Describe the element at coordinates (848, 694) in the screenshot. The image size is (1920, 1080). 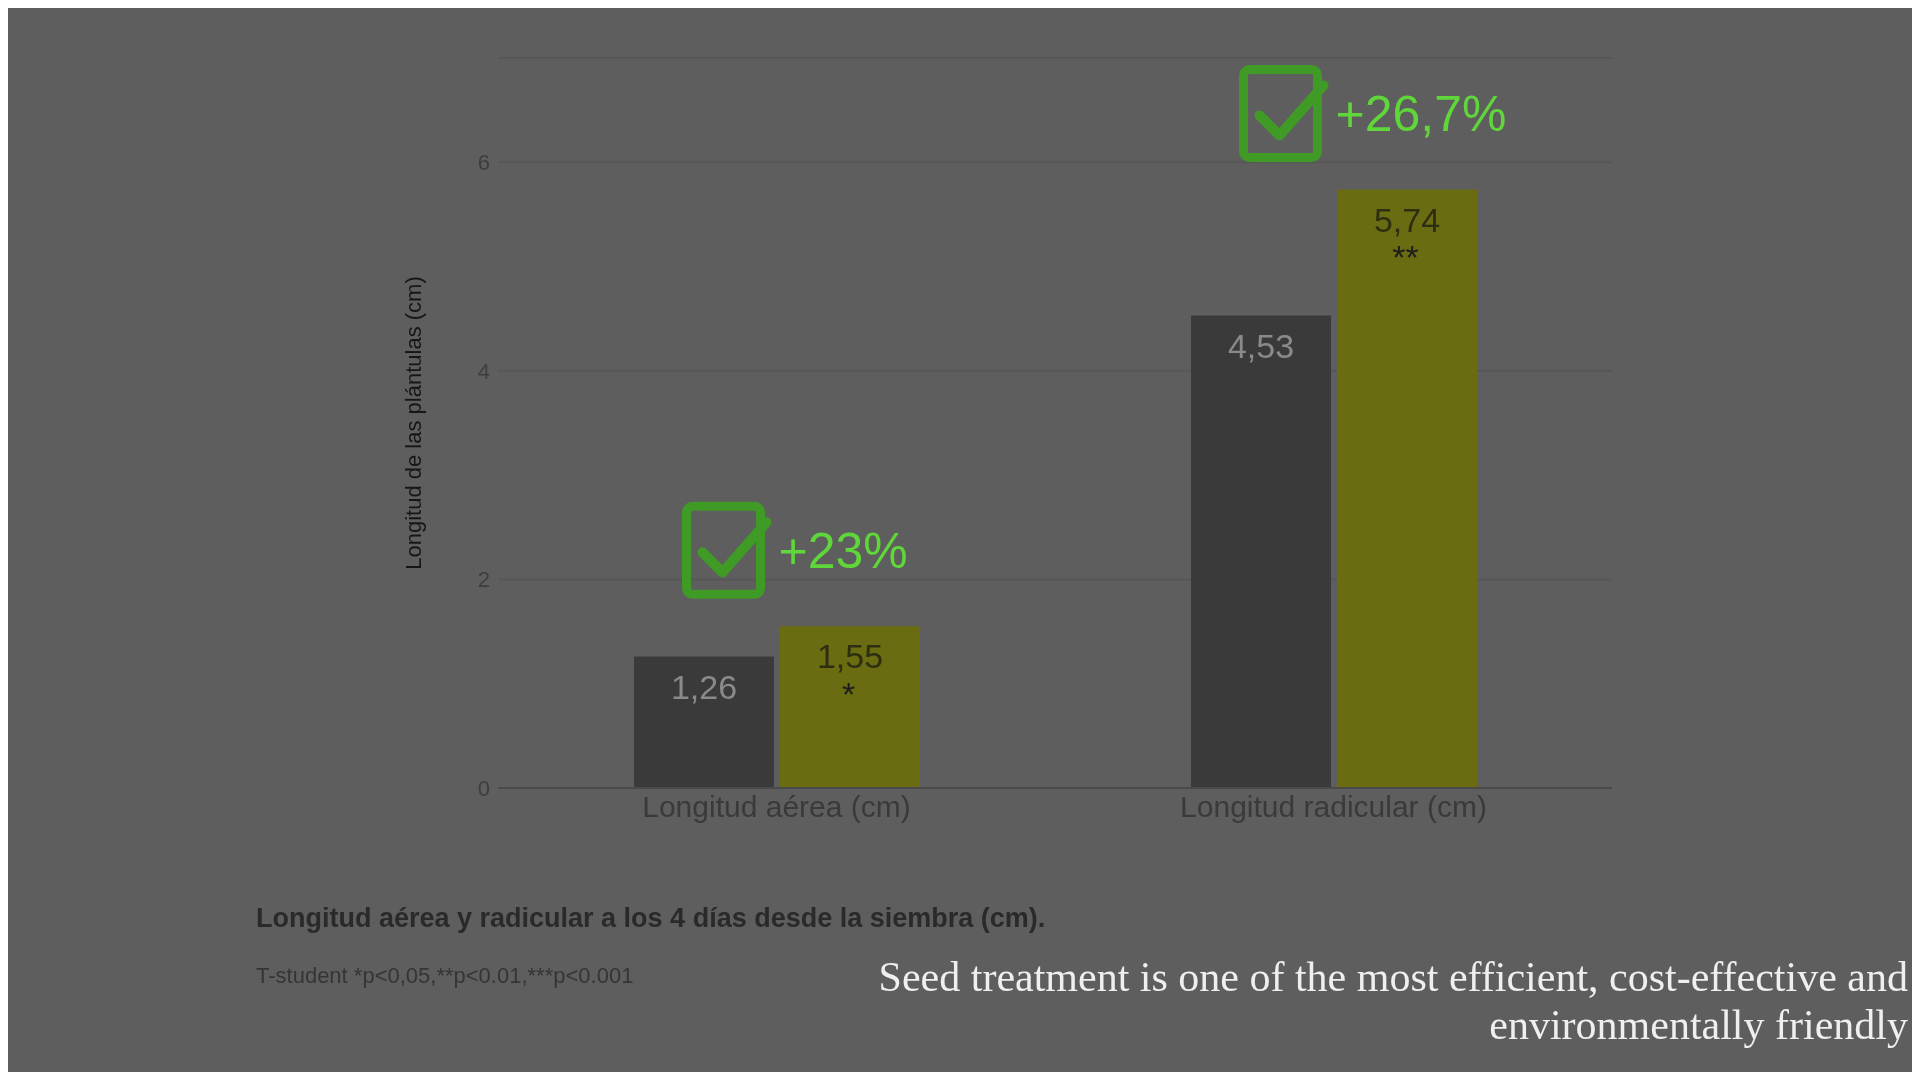
I see `annotation: *` at that location.